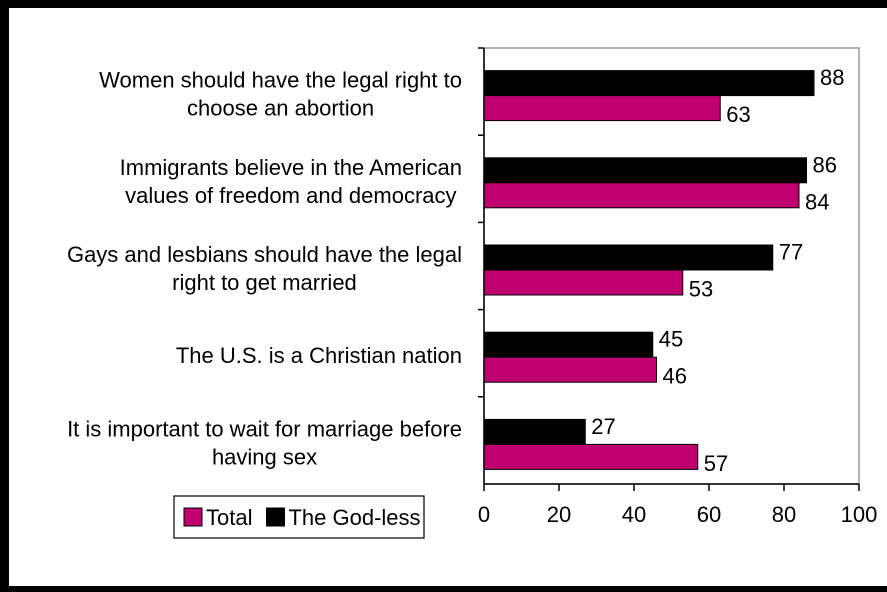 This screenshot has height=592, width=887. What do you see at coordinates (319, 355) in the screenshot?
I see `category-label-3-line-0: The U.S. is a Christian nation` at bounding box center [319, 355].